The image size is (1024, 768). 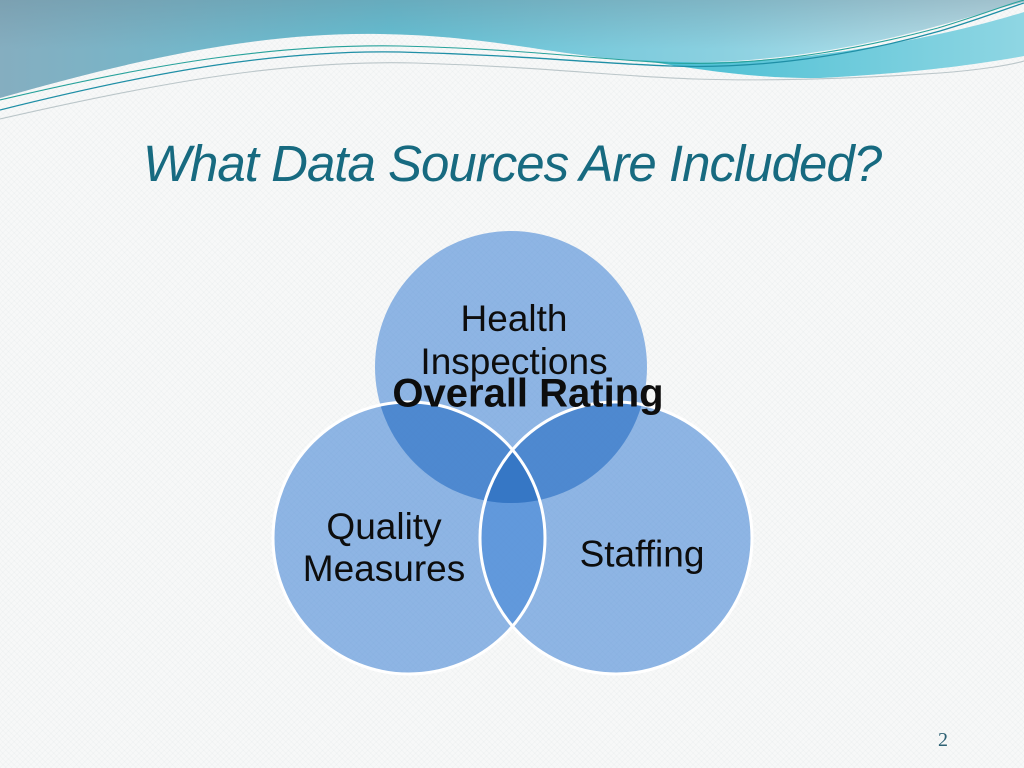 I want to click on wave-band, so click(x=832, y=45).